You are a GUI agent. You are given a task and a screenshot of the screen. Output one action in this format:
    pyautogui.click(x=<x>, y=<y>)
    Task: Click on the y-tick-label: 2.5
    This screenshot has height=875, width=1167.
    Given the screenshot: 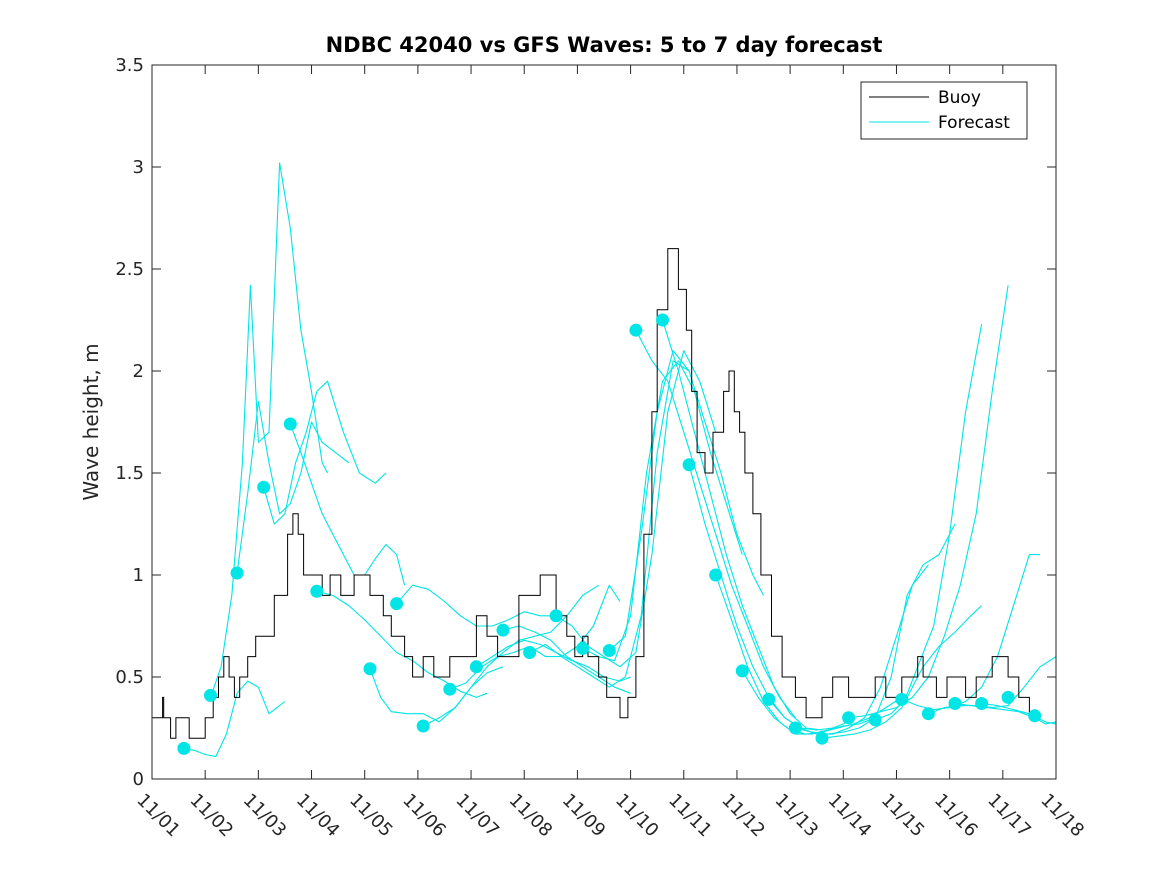 What is the action you would take?
    pyautogui.click(x=129, y=269)
    